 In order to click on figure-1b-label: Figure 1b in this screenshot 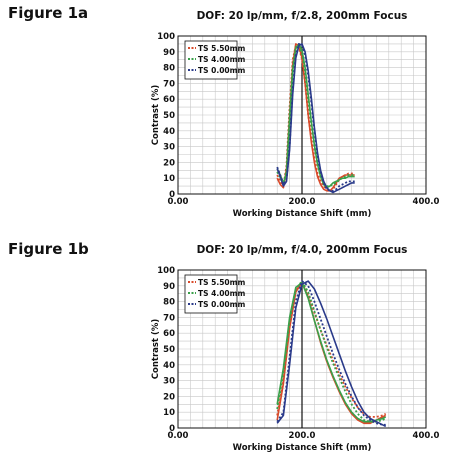, I will do `click(48, 249)`.